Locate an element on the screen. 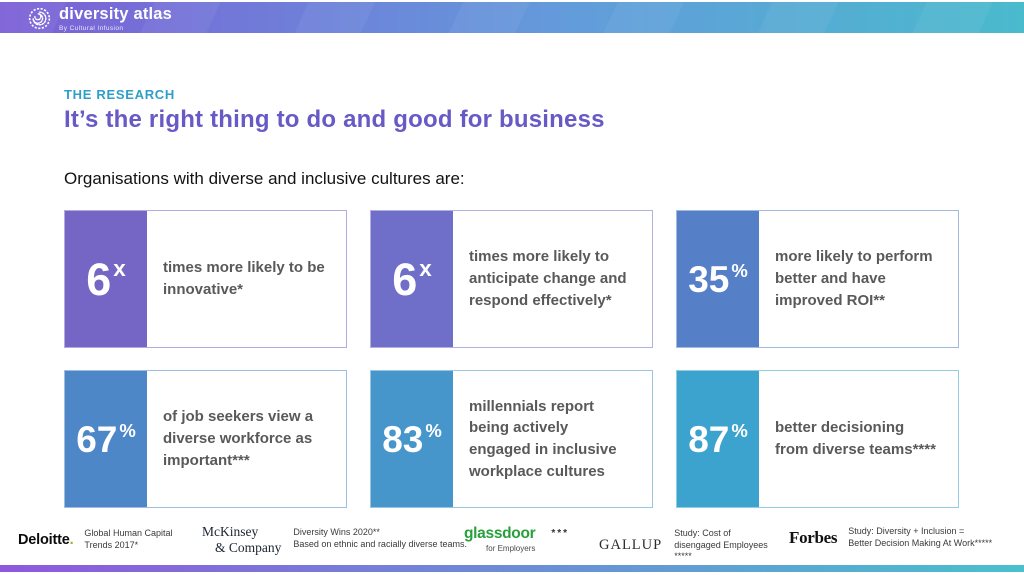 The width and height of the screenshot is (1024, 575). gallup-logo: GALLUP is located at coordinates (631, 545).